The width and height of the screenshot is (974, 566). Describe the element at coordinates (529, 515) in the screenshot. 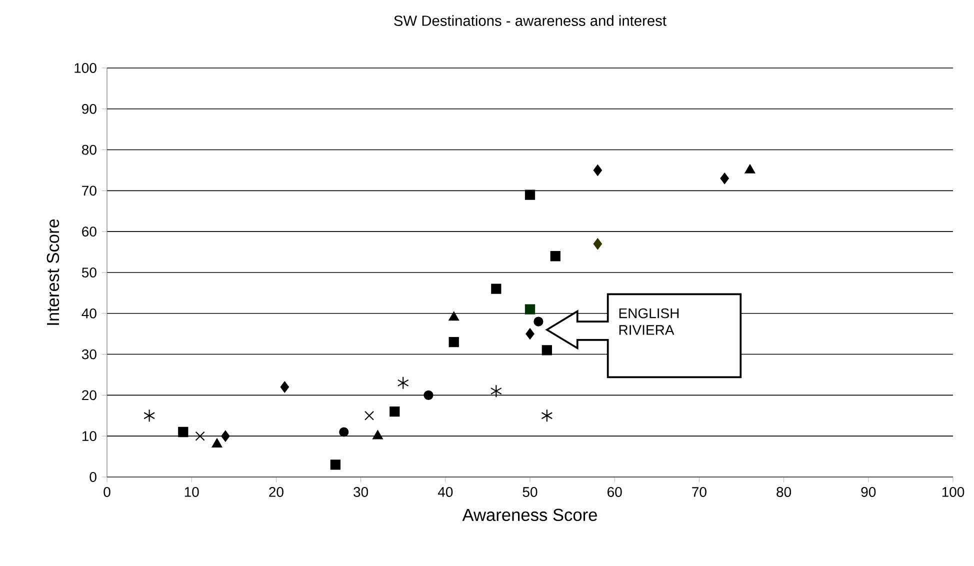

I see `x-axis-title: Awareness Score` at that location.